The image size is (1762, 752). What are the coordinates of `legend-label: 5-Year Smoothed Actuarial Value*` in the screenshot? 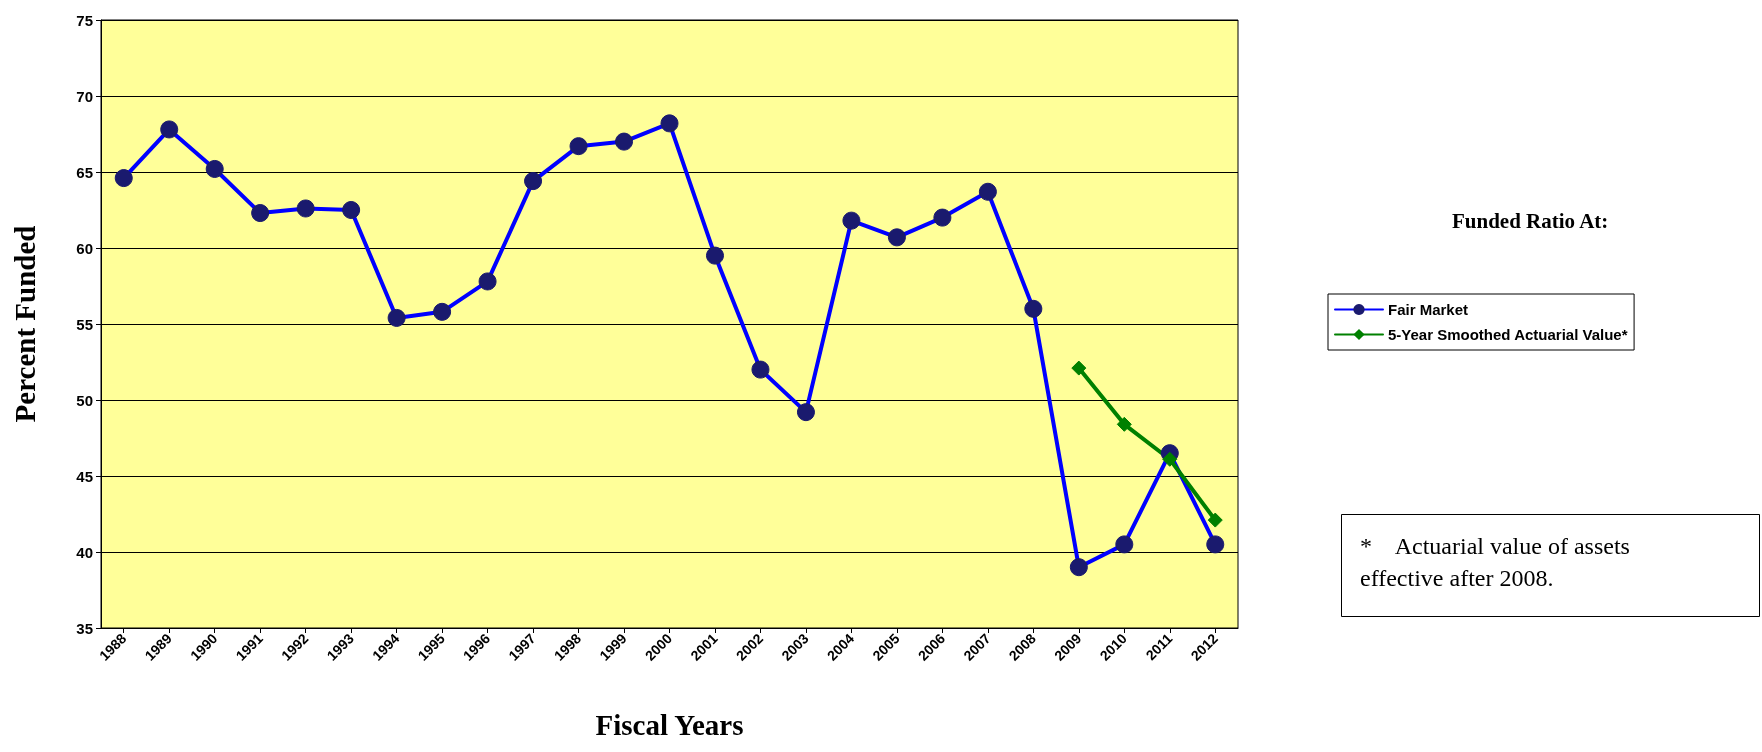 It's located at (1508, 334).